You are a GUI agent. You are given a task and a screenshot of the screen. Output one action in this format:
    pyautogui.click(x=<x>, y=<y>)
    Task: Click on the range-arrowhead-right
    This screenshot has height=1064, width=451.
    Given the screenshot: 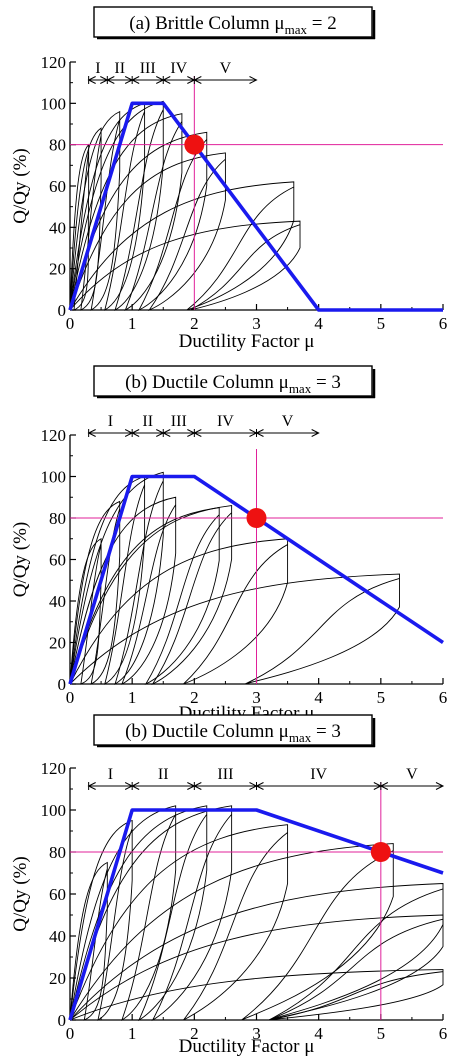 What is the action you would take?
    pyautogui.click(x=315, y=433)
    